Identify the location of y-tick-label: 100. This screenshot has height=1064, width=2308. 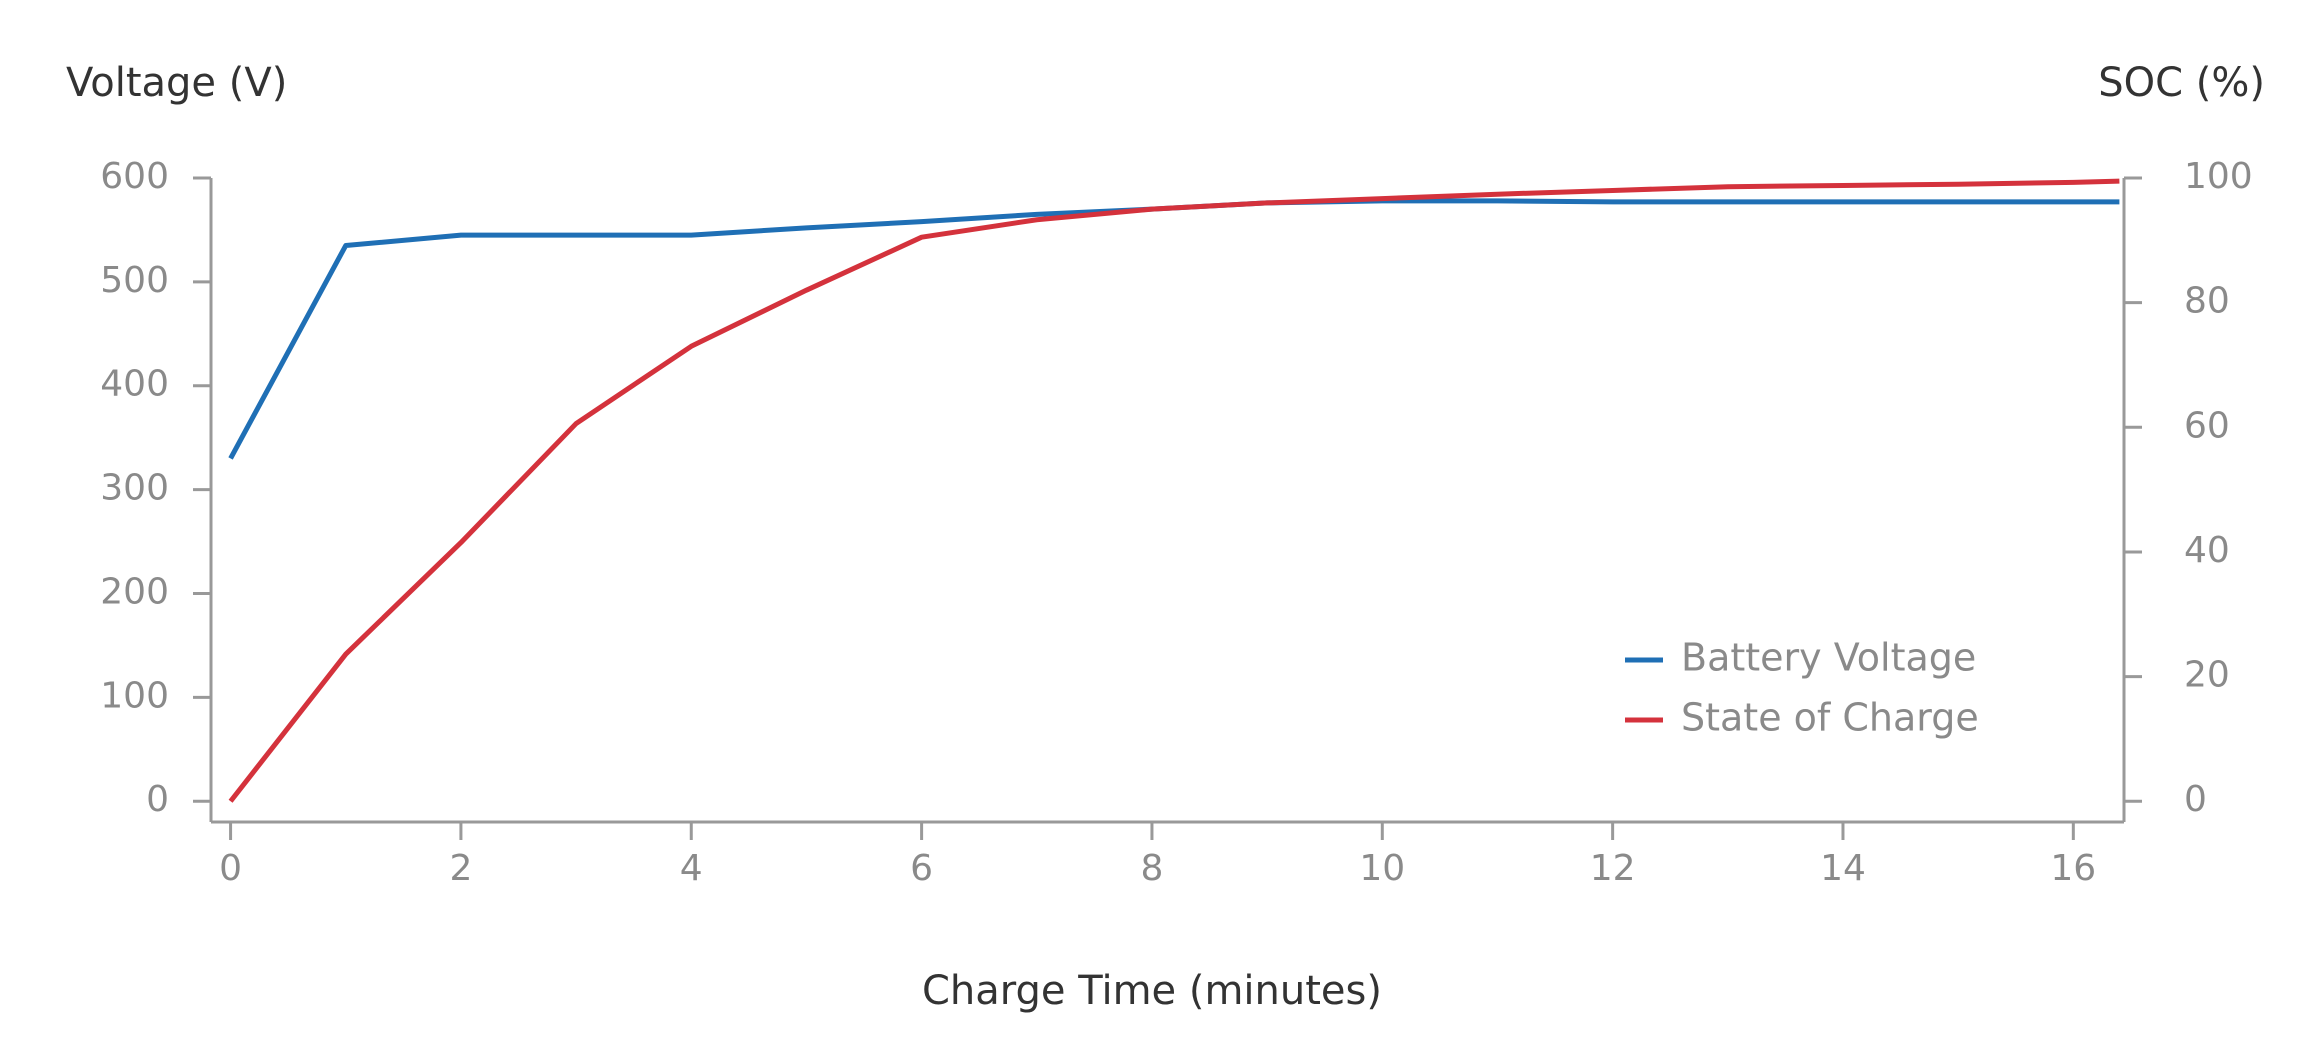
(134, 695).